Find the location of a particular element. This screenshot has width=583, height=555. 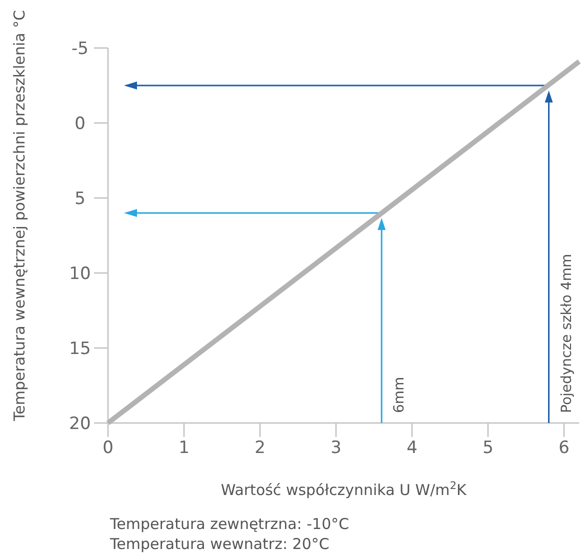

x-tick-label: 0 is located at coordinates (108, 448).